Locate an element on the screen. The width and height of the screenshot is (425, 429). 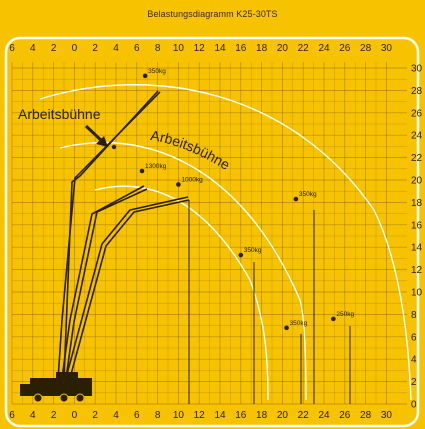
x-tick-label-bottom: 8 is located at coordinates (158, 415).